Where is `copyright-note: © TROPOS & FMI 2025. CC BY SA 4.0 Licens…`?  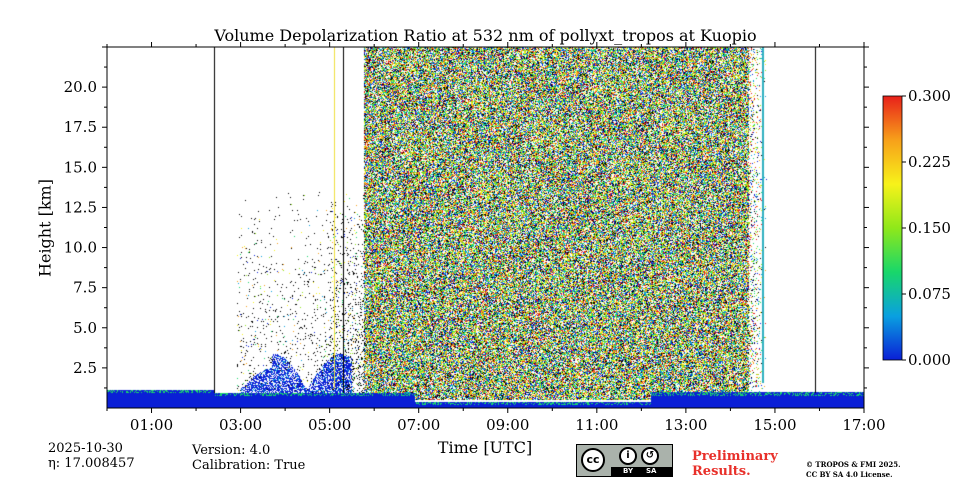 copyright-note: © TROPOS & FMI 2025. CC BY SA 4.0 Licens… is located at coordinates (853, 470).